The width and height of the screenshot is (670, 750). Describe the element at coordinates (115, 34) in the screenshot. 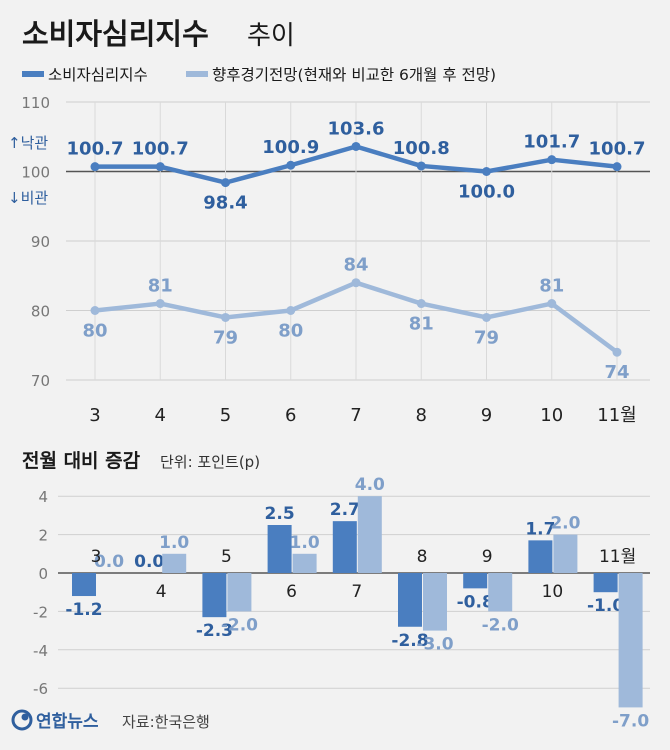

I see `chart-title: 소비자심리지수` at that location.